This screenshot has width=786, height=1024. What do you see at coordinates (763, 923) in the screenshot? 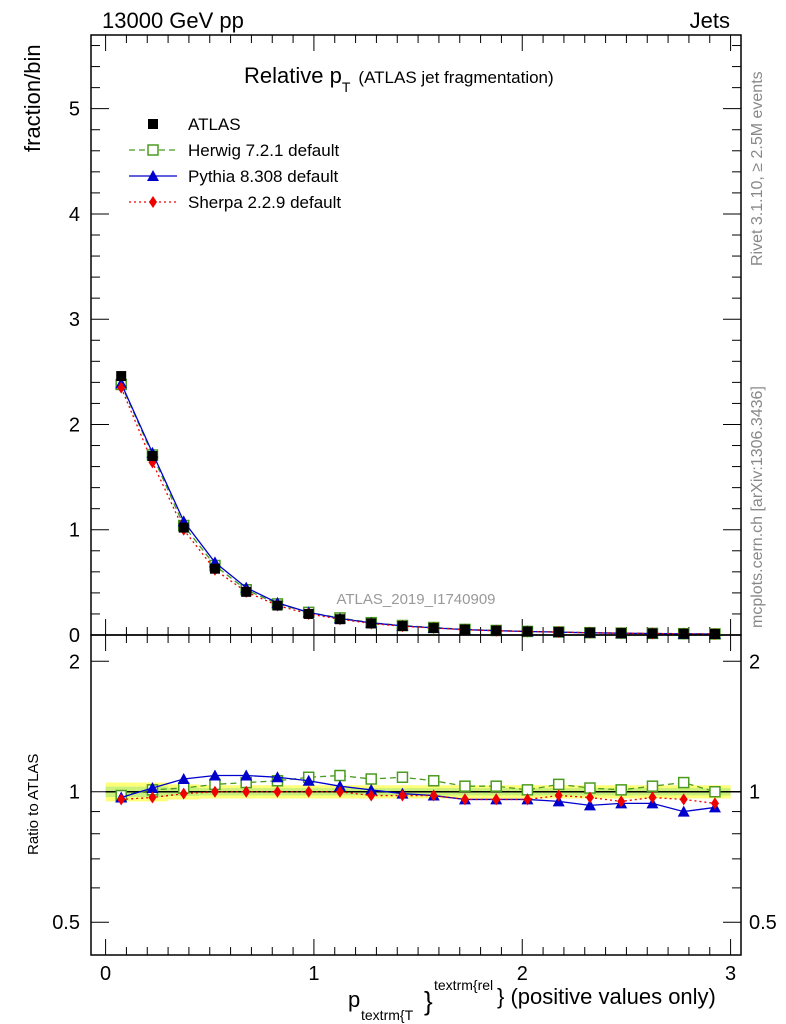
I see `ratio-y-tick-label-right: 0.5` at bounding box center [763, 923].